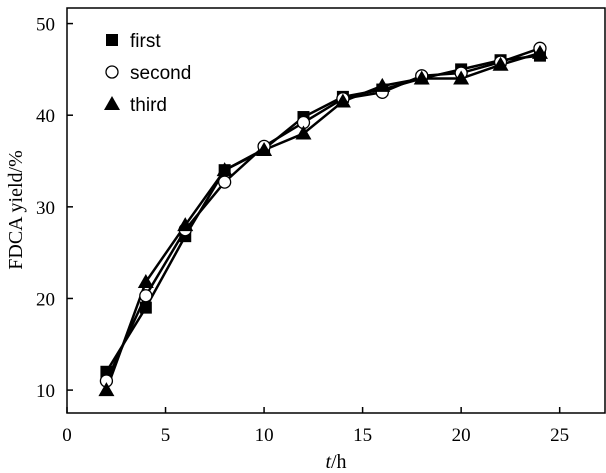  What do you see at coordinates (362, 435) in the screenshot?
I see `x-tick-label: 15` at bounding box center [362, 435].